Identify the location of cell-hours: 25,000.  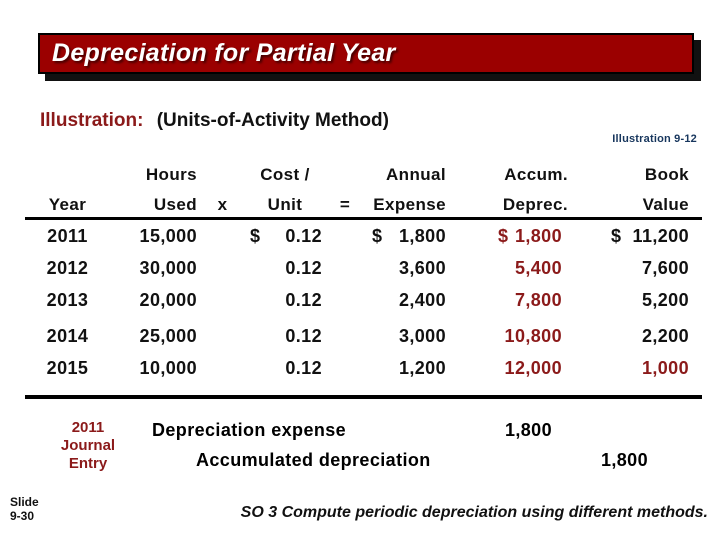
(168, 335).